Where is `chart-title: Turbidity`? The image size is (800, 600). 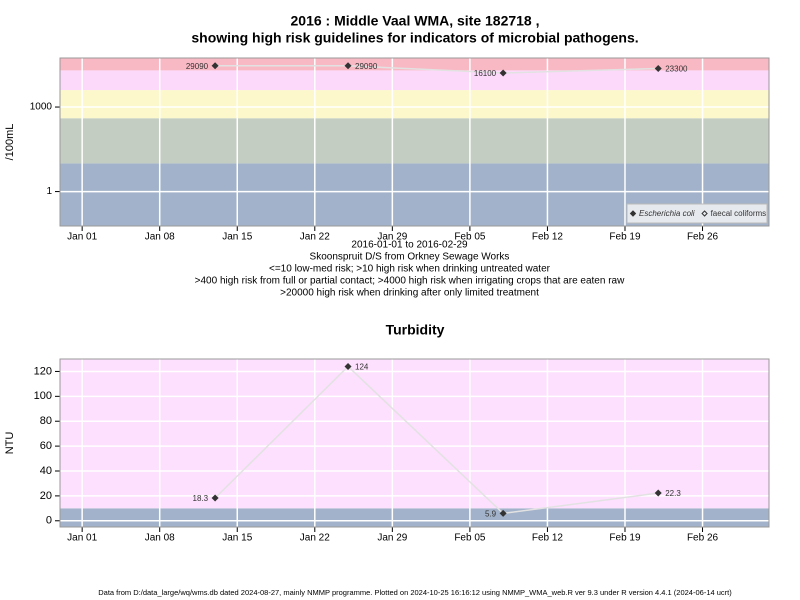
chart-title: Turbidity is located at coordinates (415, 330).